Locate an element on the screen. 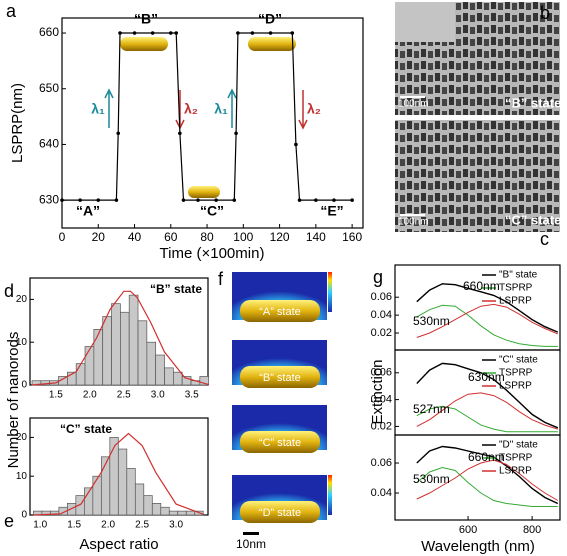  annotation: 630nm is located at coordinates (486, 377).